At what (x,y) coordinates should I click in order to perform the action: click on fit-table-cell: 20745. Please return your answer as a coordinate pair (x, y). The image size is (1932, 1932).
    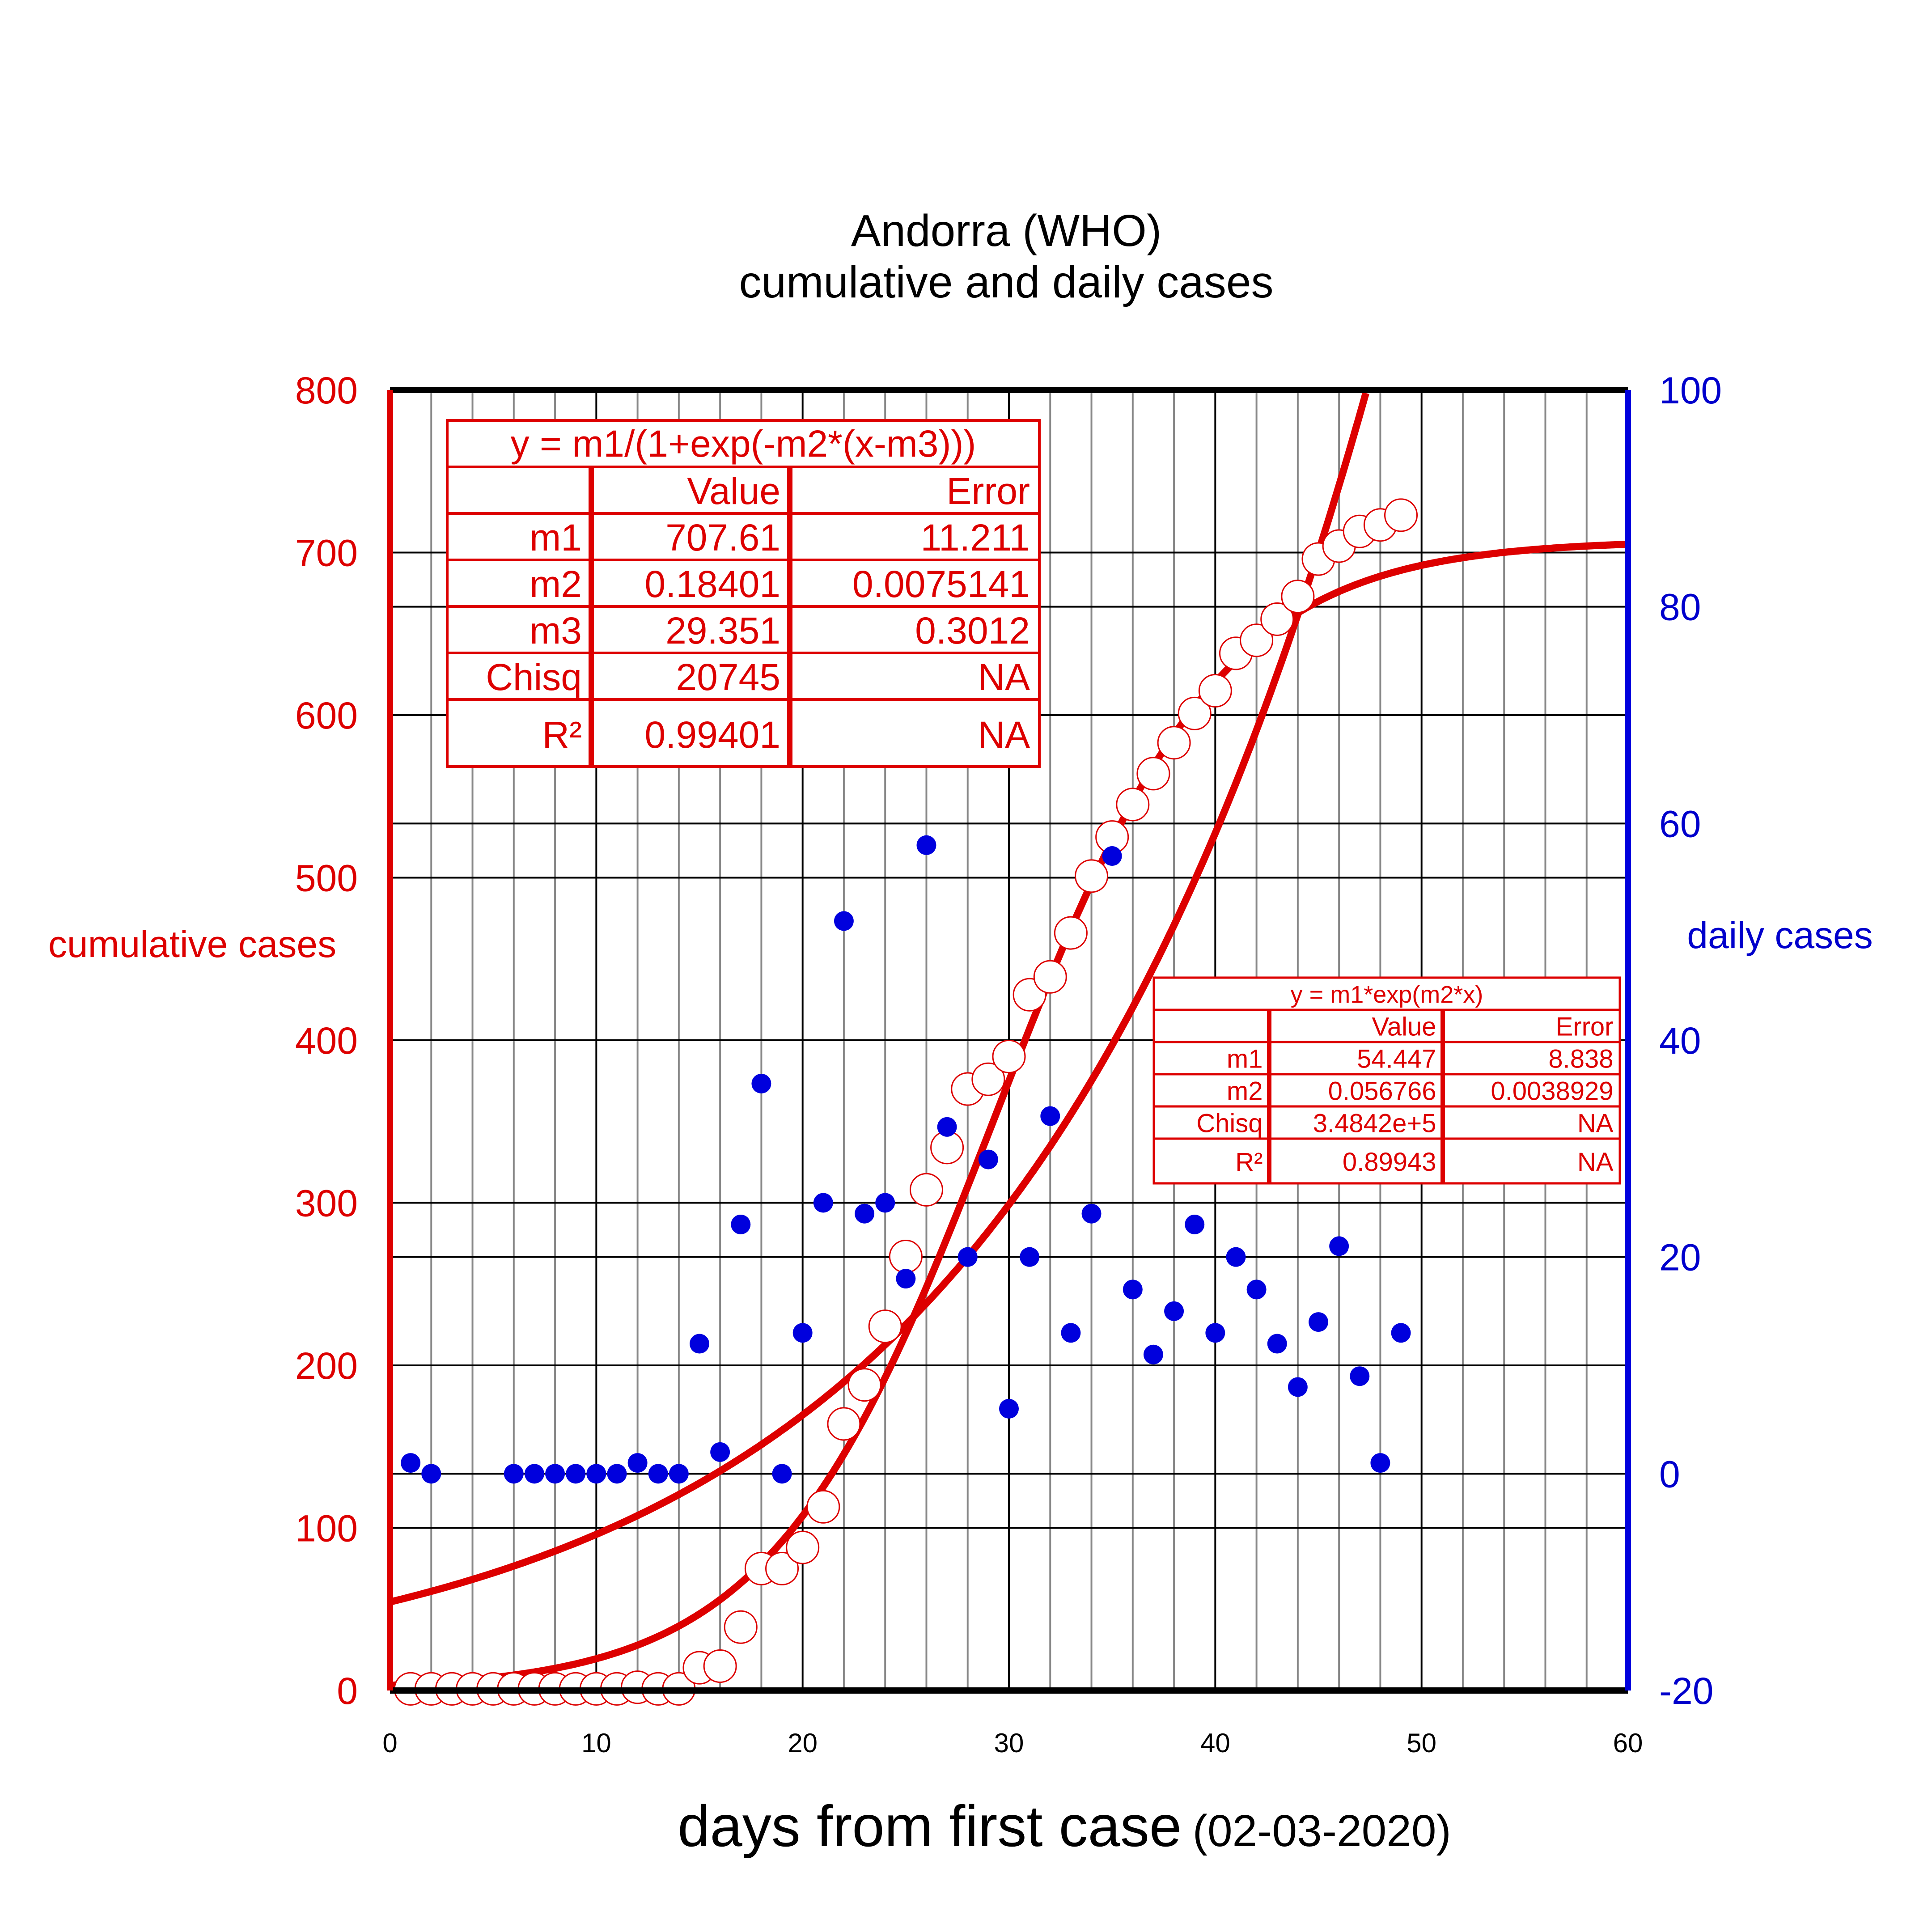
    Looking at the image, I should click on (728, 677).